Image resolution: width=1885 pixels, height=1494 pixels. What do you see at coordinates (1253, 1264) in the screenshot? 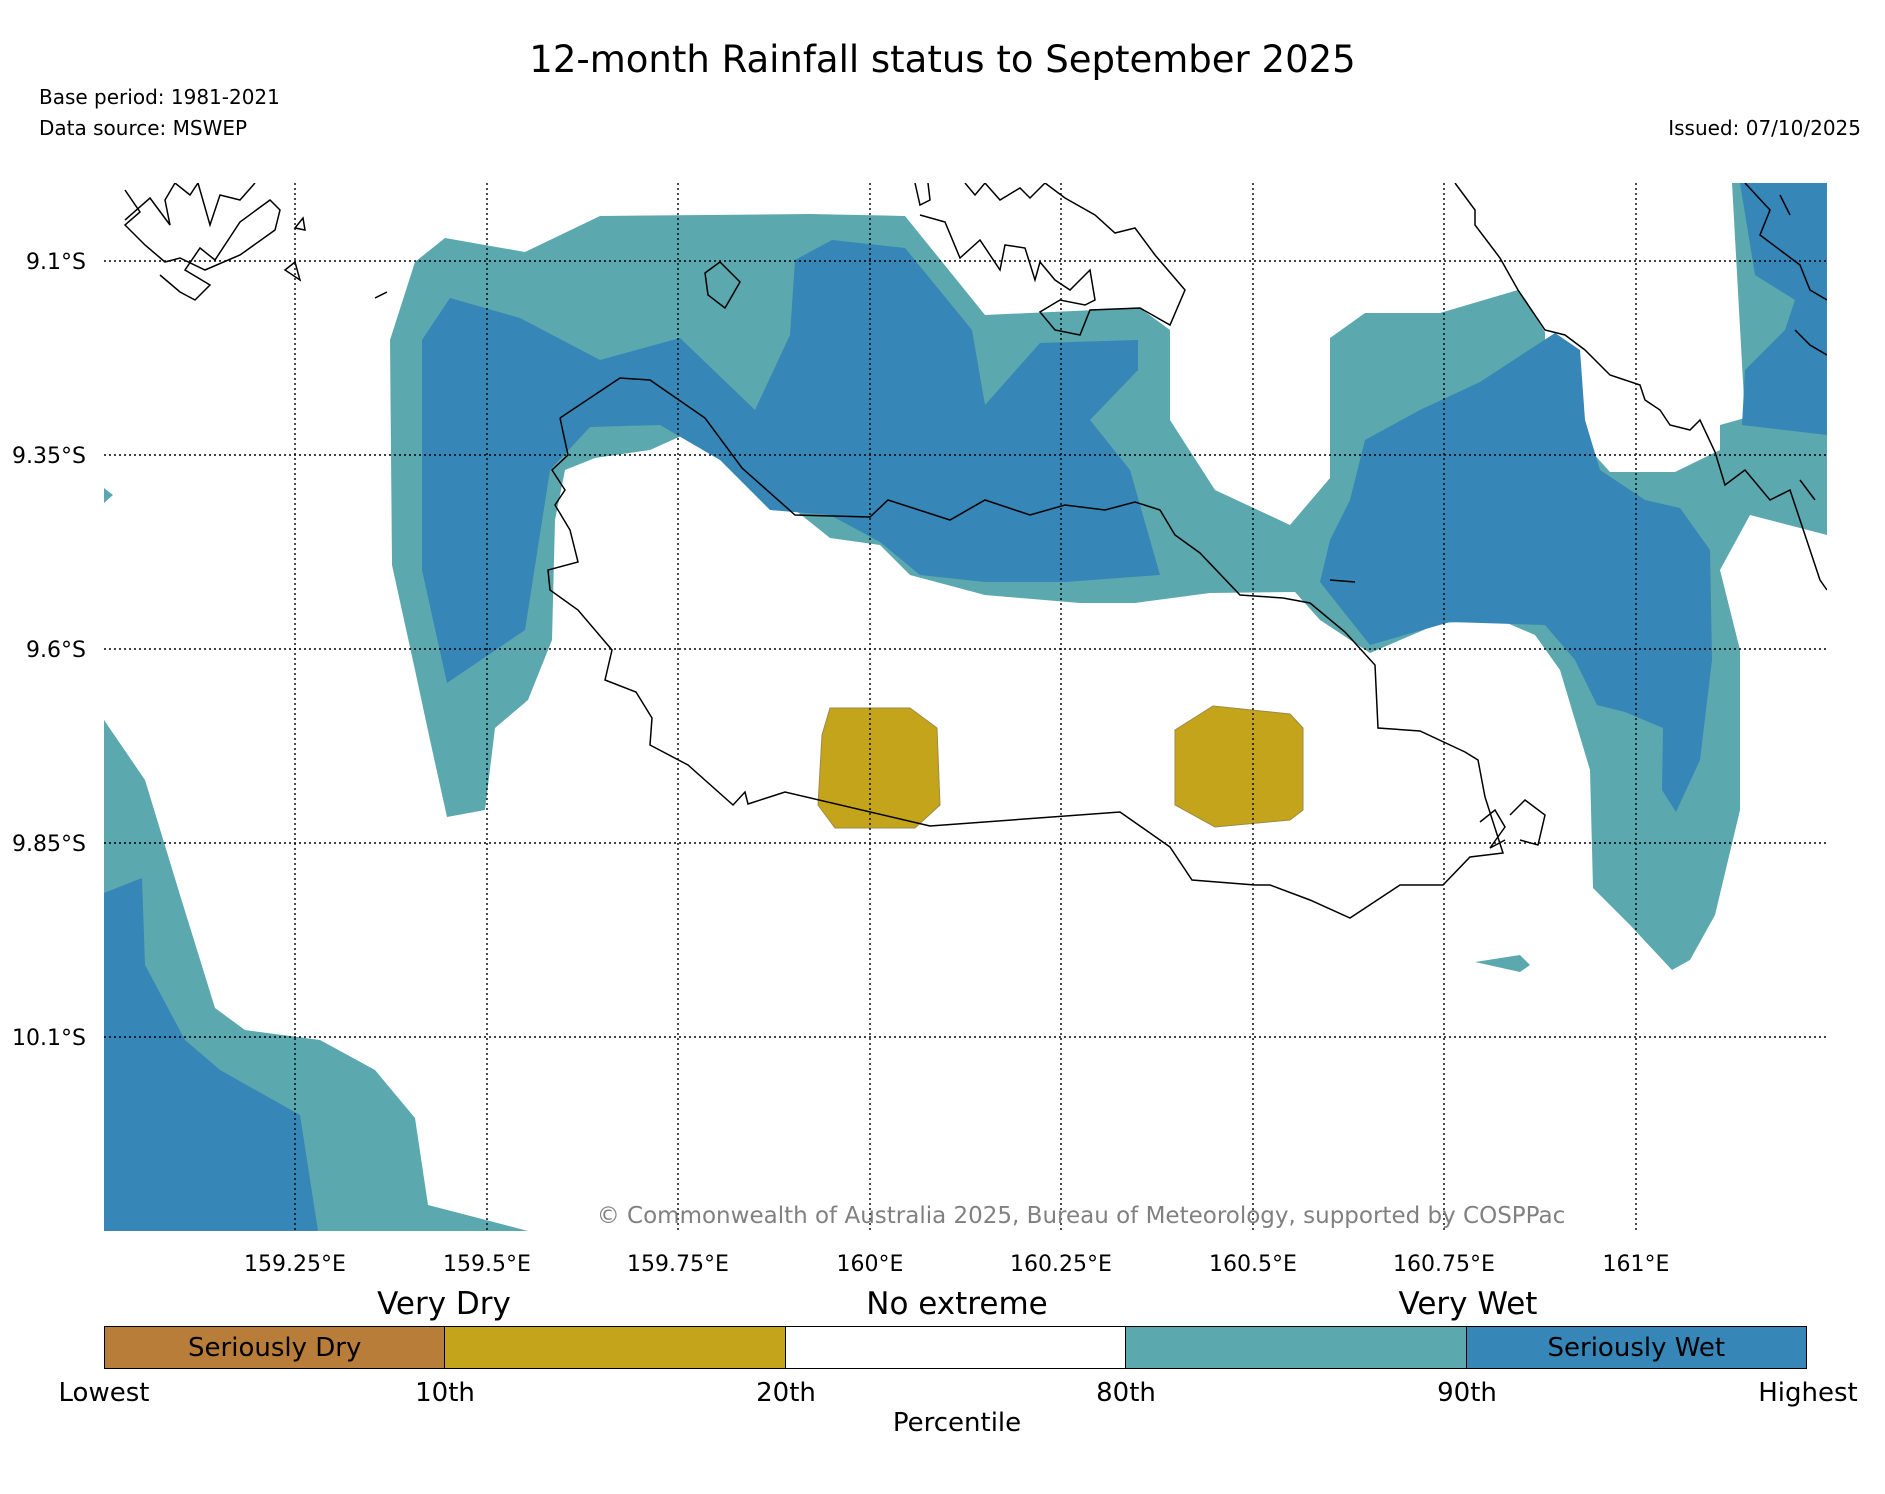
I see `lon-label: 160.5°E` at bounding box center [1253, 1264].